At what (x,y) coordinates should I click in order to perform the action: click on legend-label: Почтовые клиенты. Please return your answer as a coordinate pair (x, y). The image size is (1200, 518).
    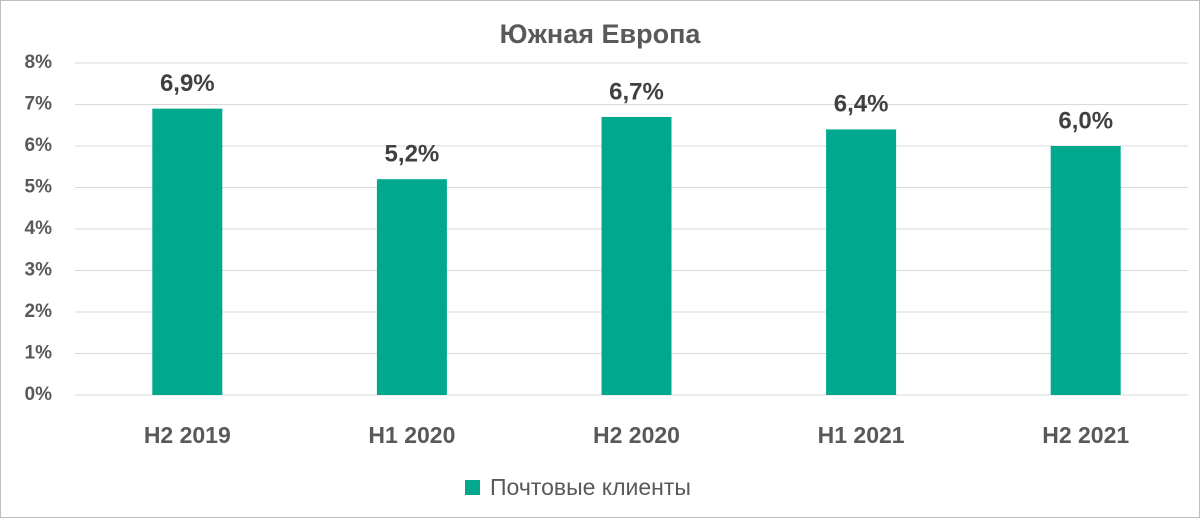
    Looking at the image, I should click on (590, 487).